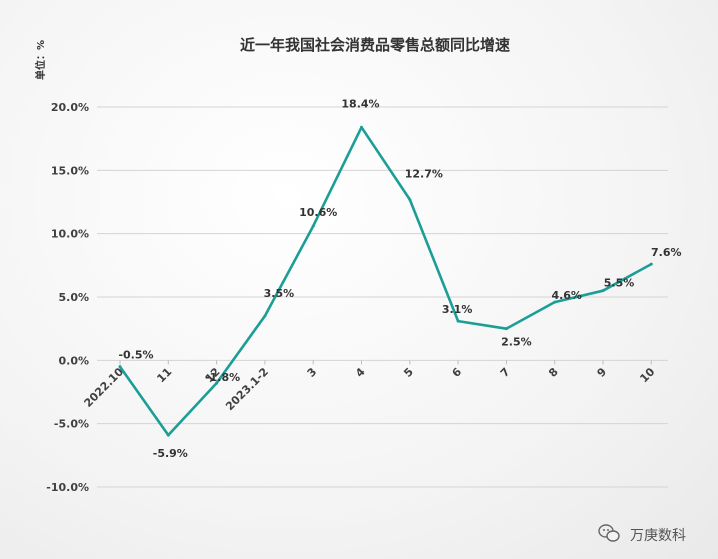 This screenshot has width=718, height=559. What do you see at coordinates (424, 173) in the screenshot?
I see `data-label: 12.7%` at bounding box center [424, 173].